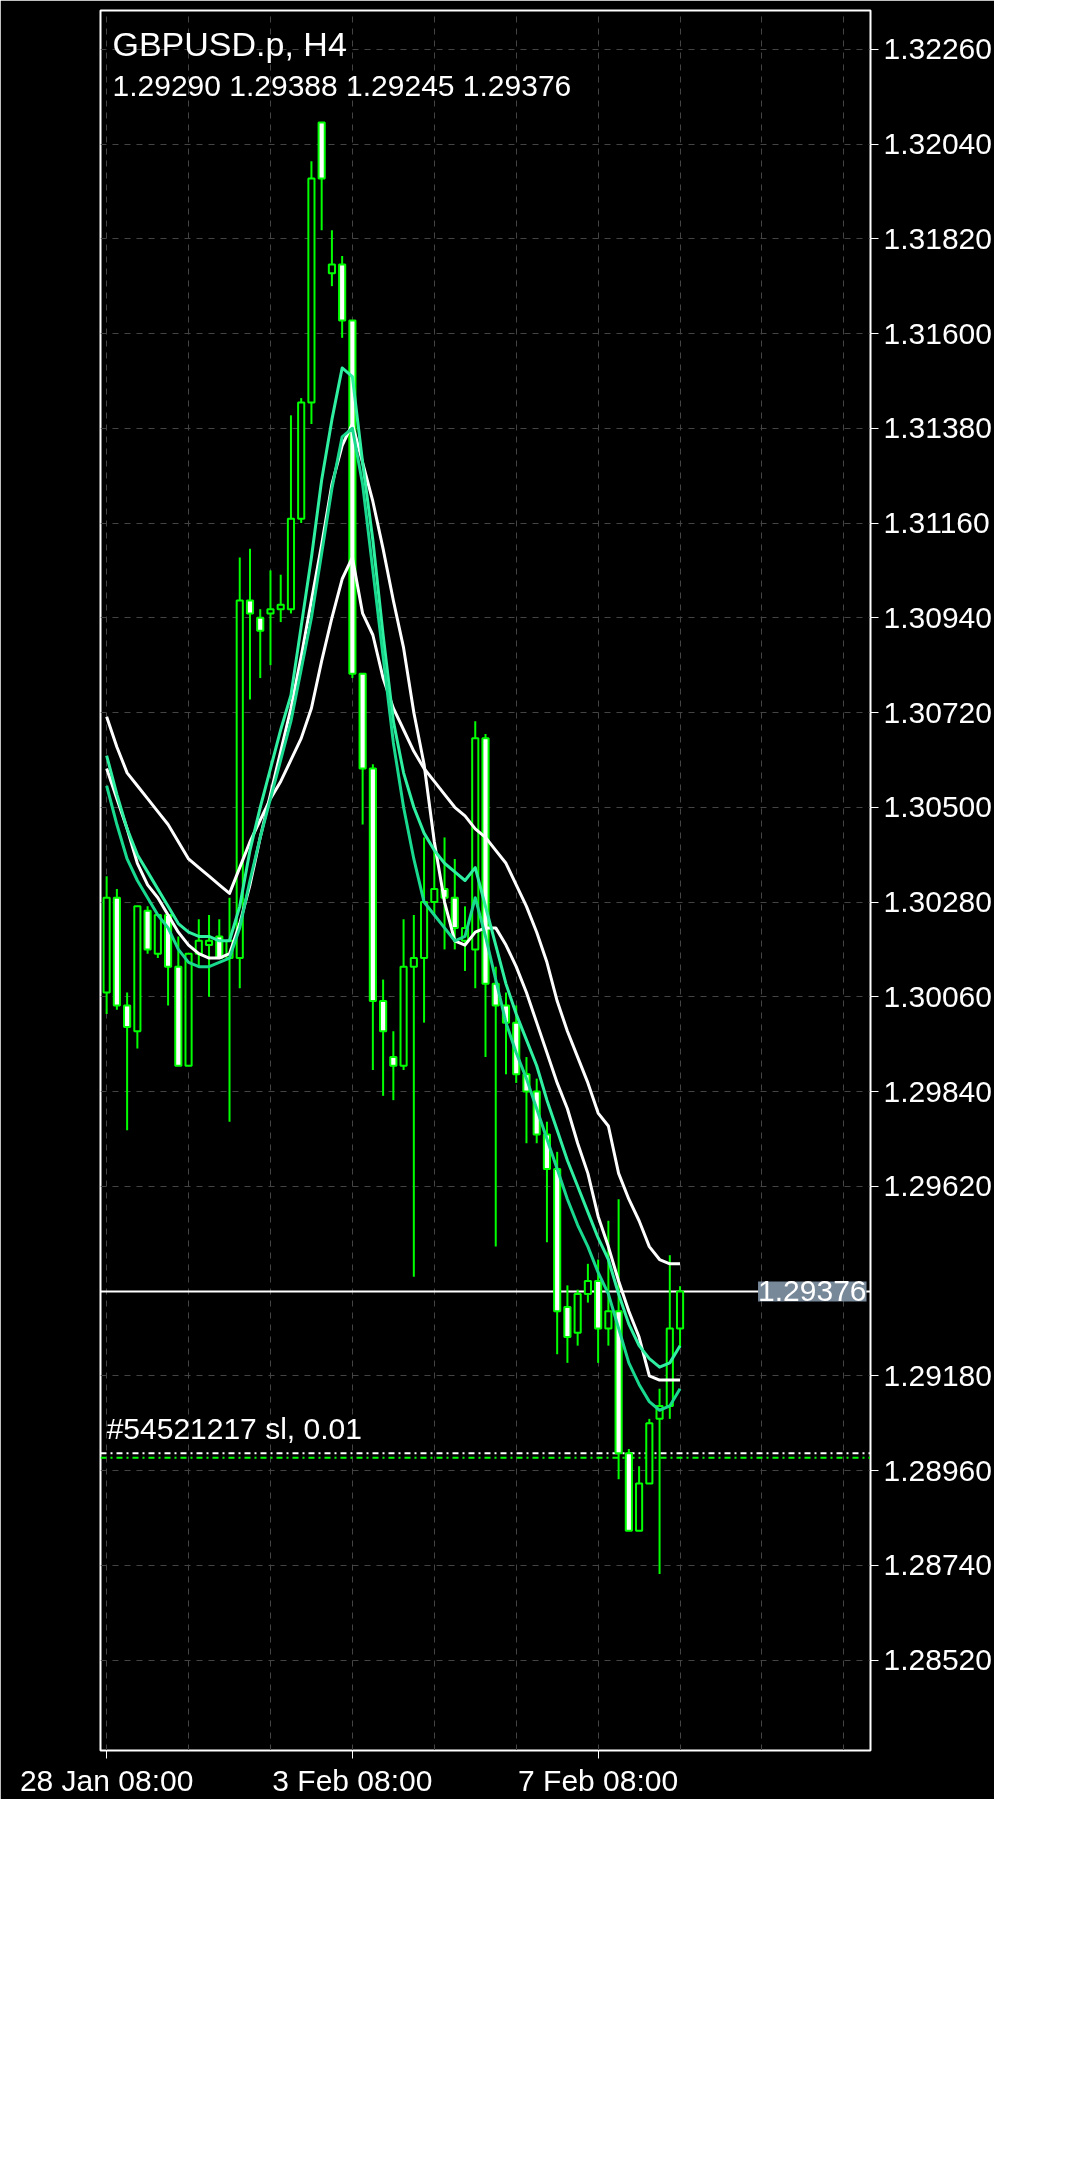  What do you see at coordinates (106, 1780) in the screenshot?
I see `x-tick-label: 28 Jan 08:00` at bounding box center [106, 1780].